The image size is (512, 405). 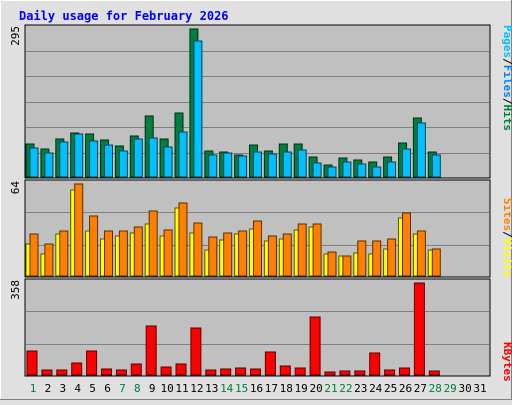 What do you see at coordinates (435, 388) in the screenshot?
I see `day-label-28: 28` at bounding box center [435, 388].